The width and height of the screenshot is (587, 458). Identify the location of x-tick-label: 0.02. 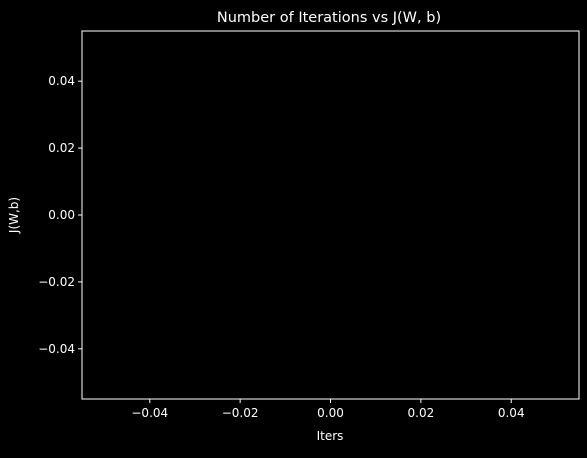
(421, 413).